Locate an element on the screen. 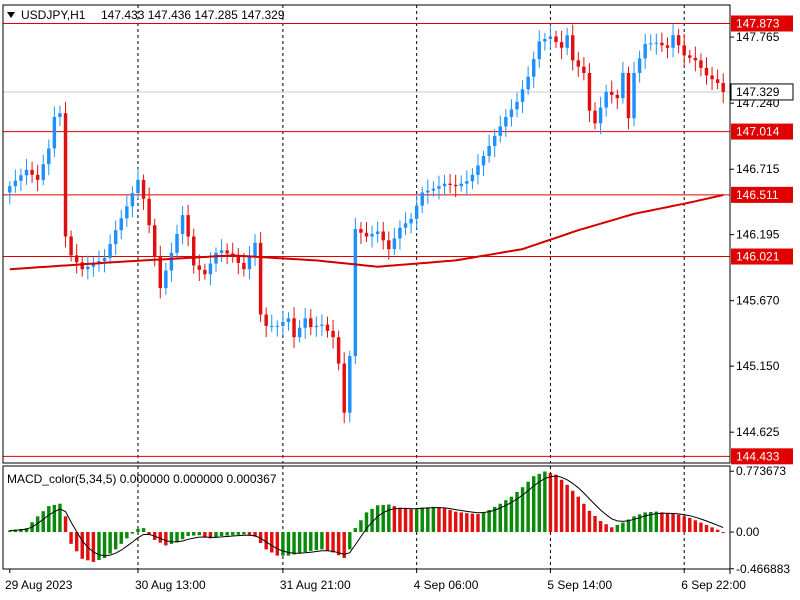 This screenshot has width=800, height=600. time-tick-label: 30 Aug 13:00 is located at coordinates (170, 585).